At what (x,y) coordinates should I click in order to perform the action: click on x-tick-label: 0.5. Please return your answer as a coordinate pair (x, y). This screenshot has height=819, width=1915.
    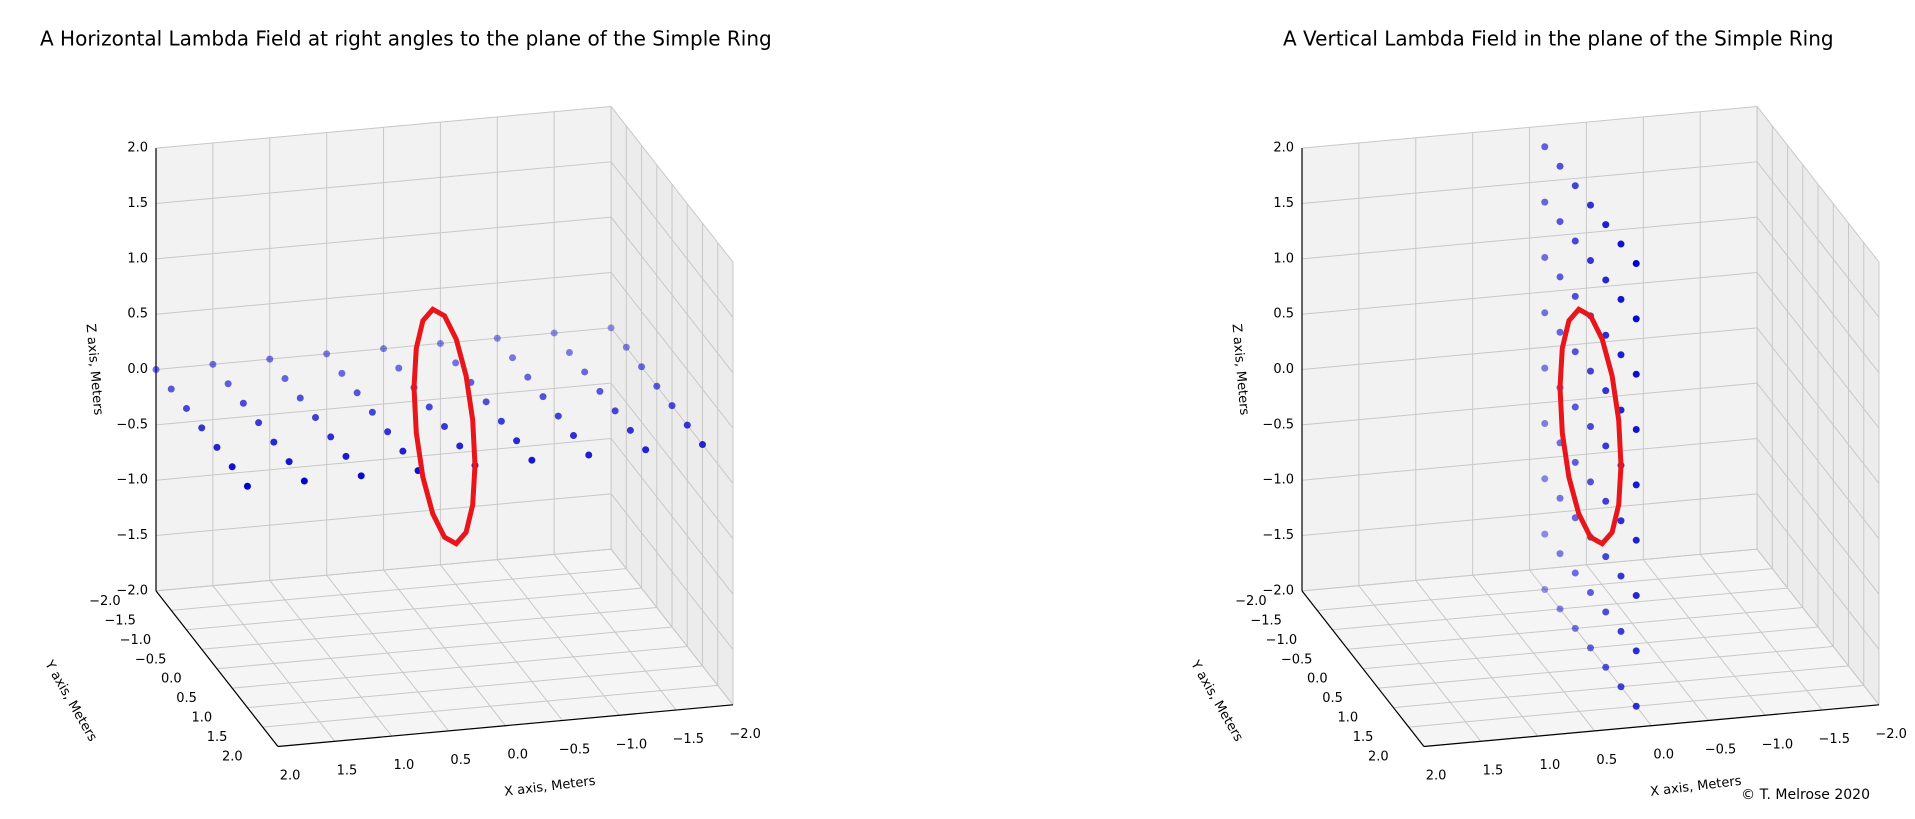
    Looking at the image, I should click on (1606, 760).